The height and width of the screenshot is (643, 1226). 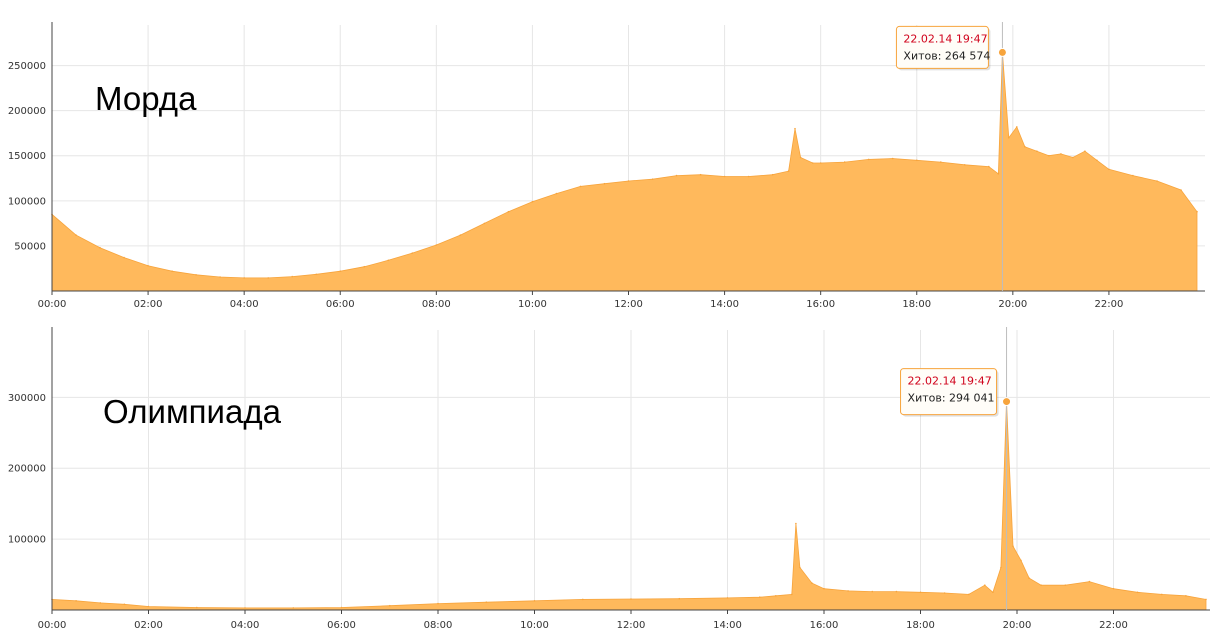 I want to click on x-tick-label-1: 02:00, so click(x=148, y=625).